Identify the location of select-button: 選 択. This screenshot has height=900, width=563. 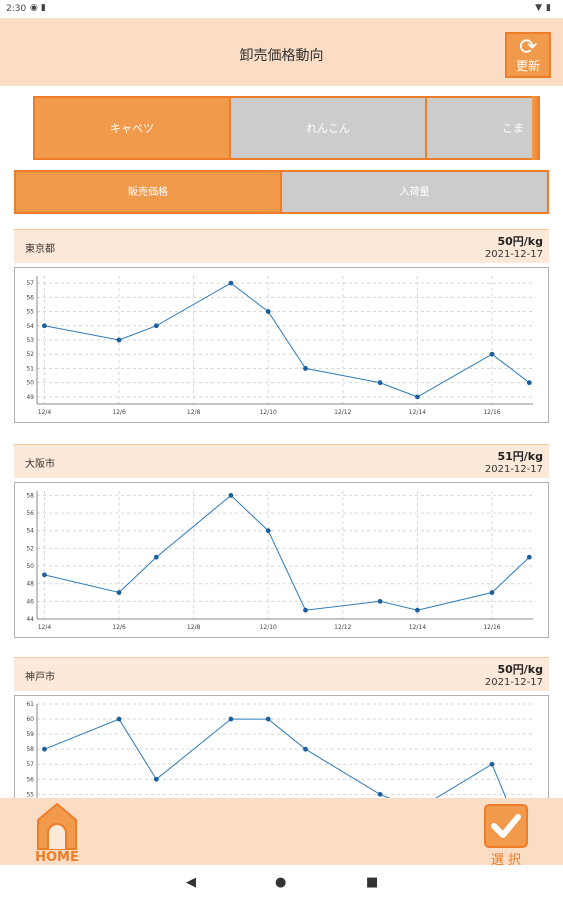
(506, 836).